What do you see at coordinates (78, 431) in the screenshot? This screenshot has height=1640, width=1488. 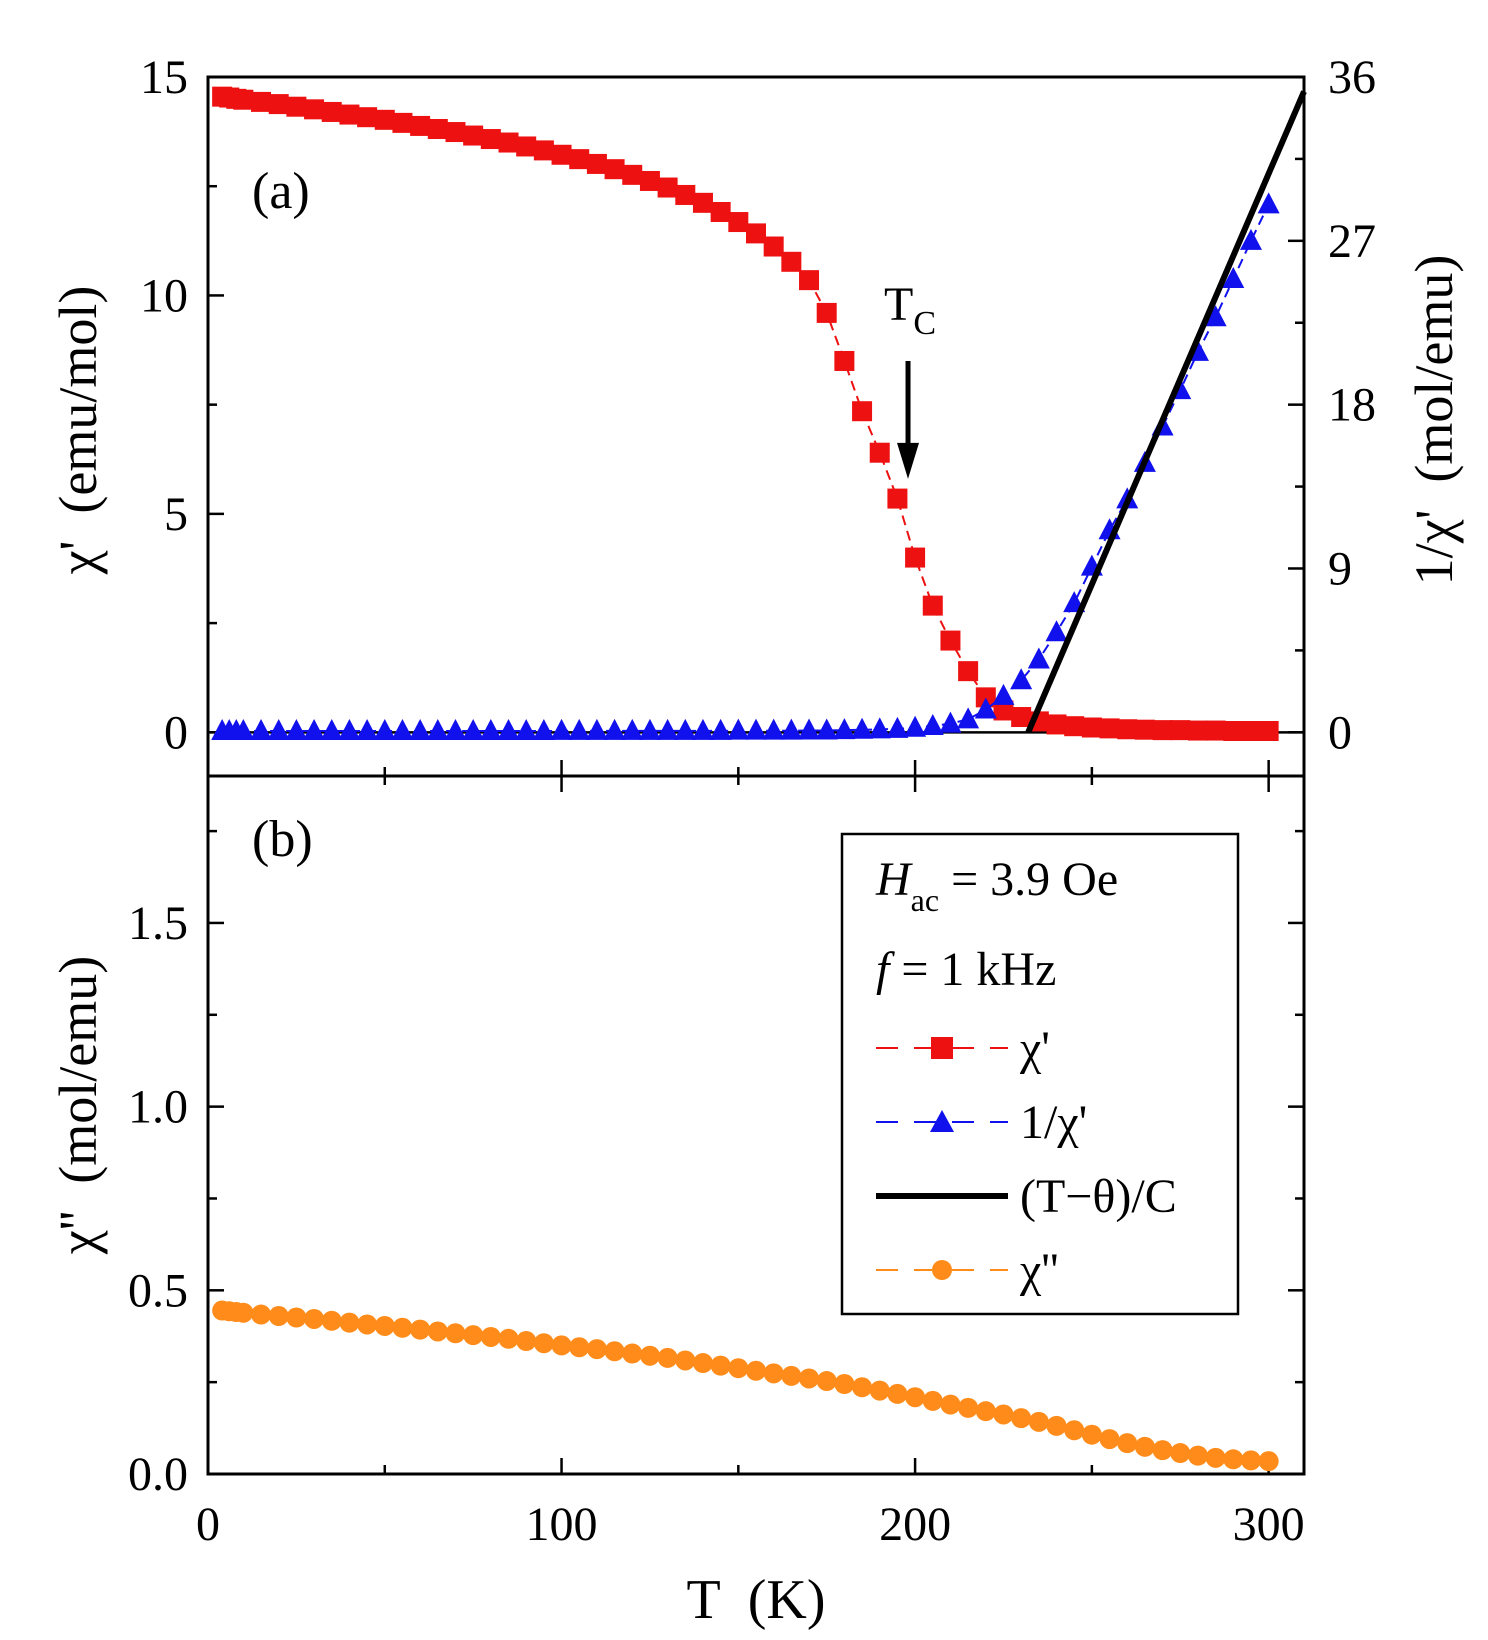 I see `y-axis-title-a: χ' (emu/mol)` at bounding box center [78, 431].